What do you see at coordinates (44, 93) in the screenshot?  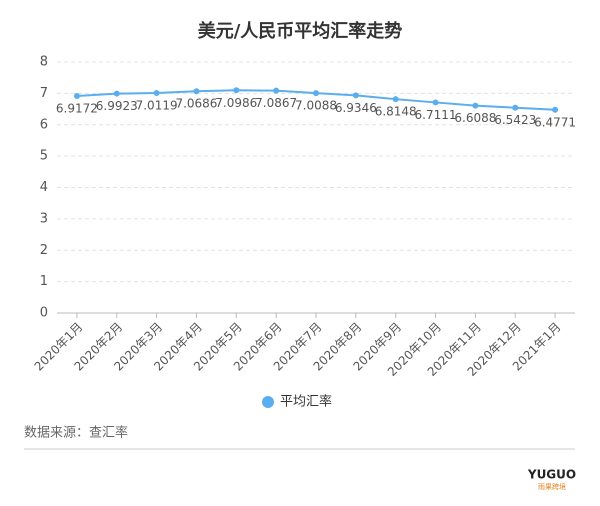 I see `y-tick-label: 7` at bounding box center [44, 93].